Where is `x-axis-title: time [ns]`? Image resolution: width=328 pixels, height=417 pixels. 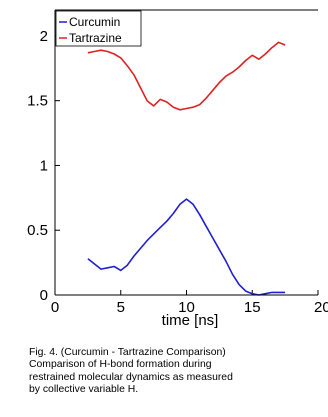 x-axis-title: time [ns] is located at coordinates (190, 320).